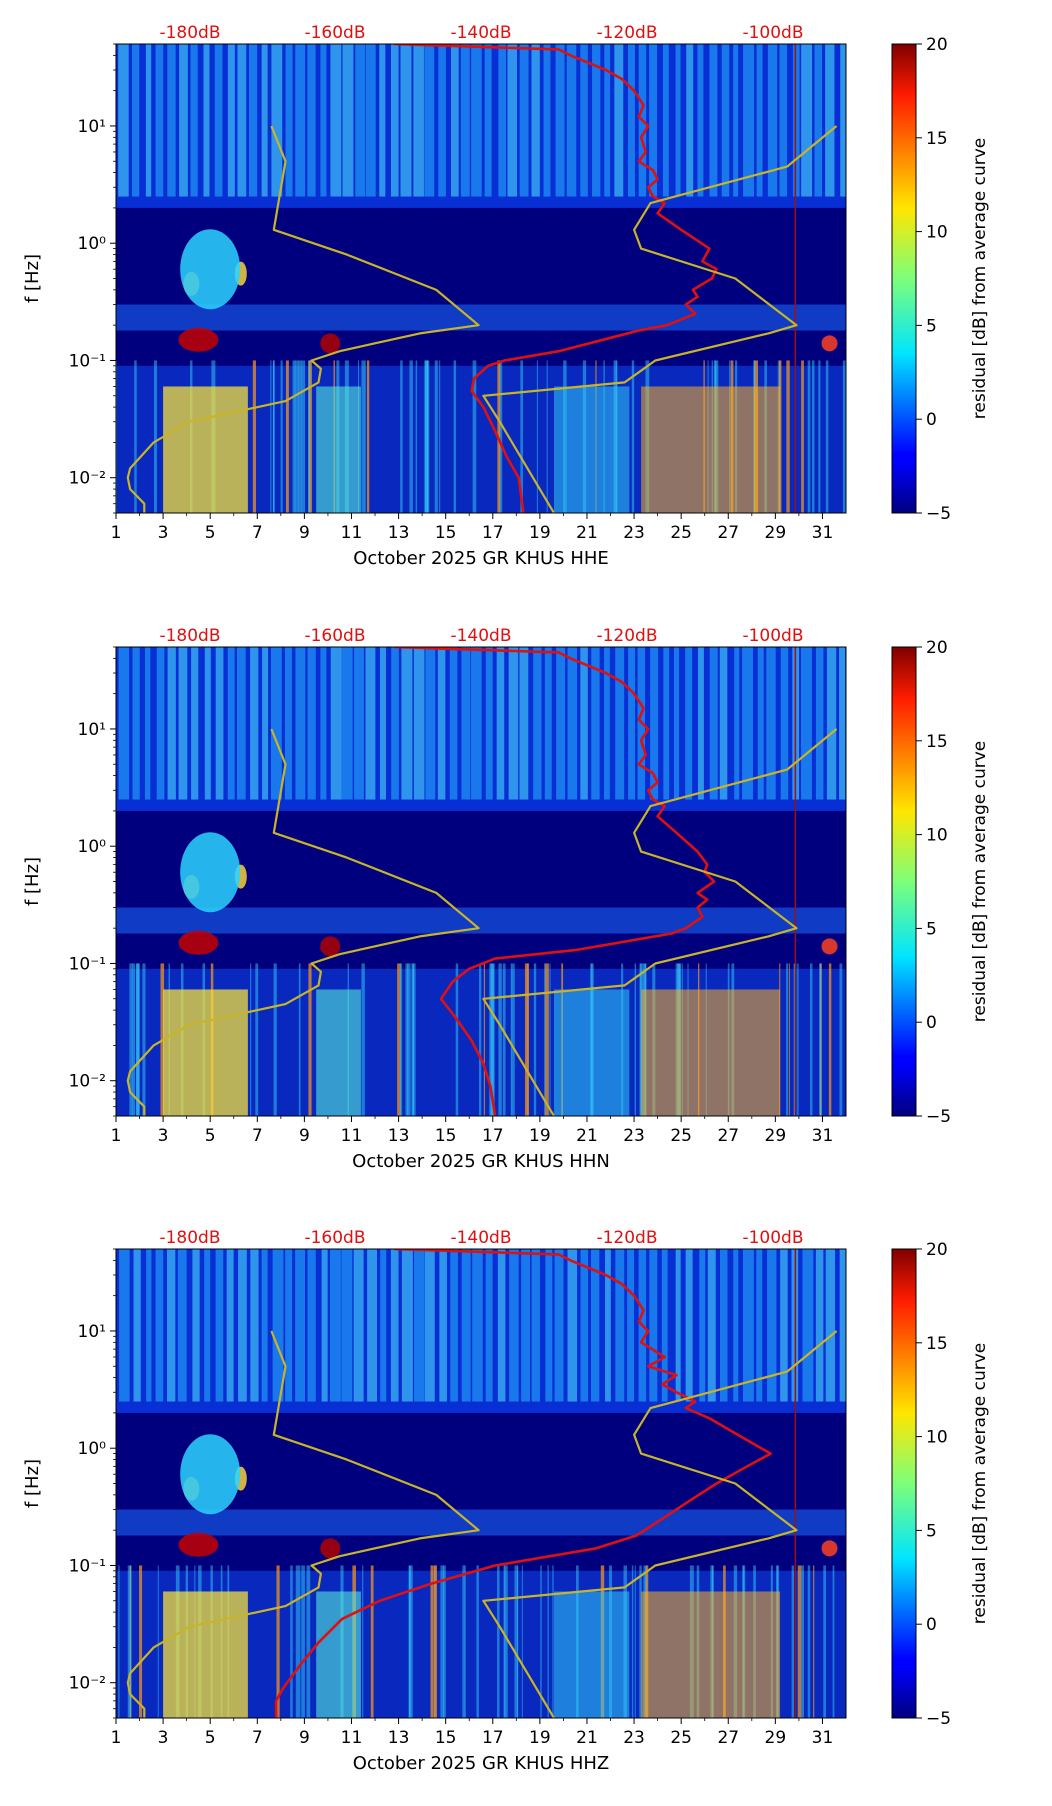 The height and width of the screenshot is (1806, 1052). What do you see at coordinates (304, 1738) in the screenshot?
I see `x-tick-label: 9` at bounding box center [304, 1738].